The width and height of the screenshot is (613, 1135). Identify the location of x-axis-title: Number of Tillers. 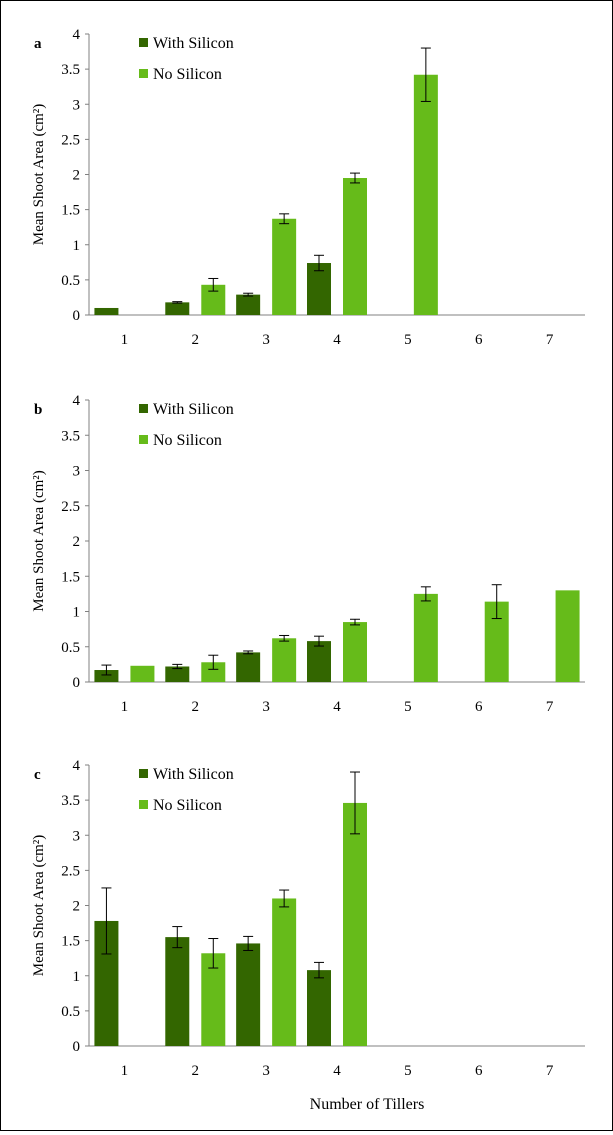
(367, 1104).